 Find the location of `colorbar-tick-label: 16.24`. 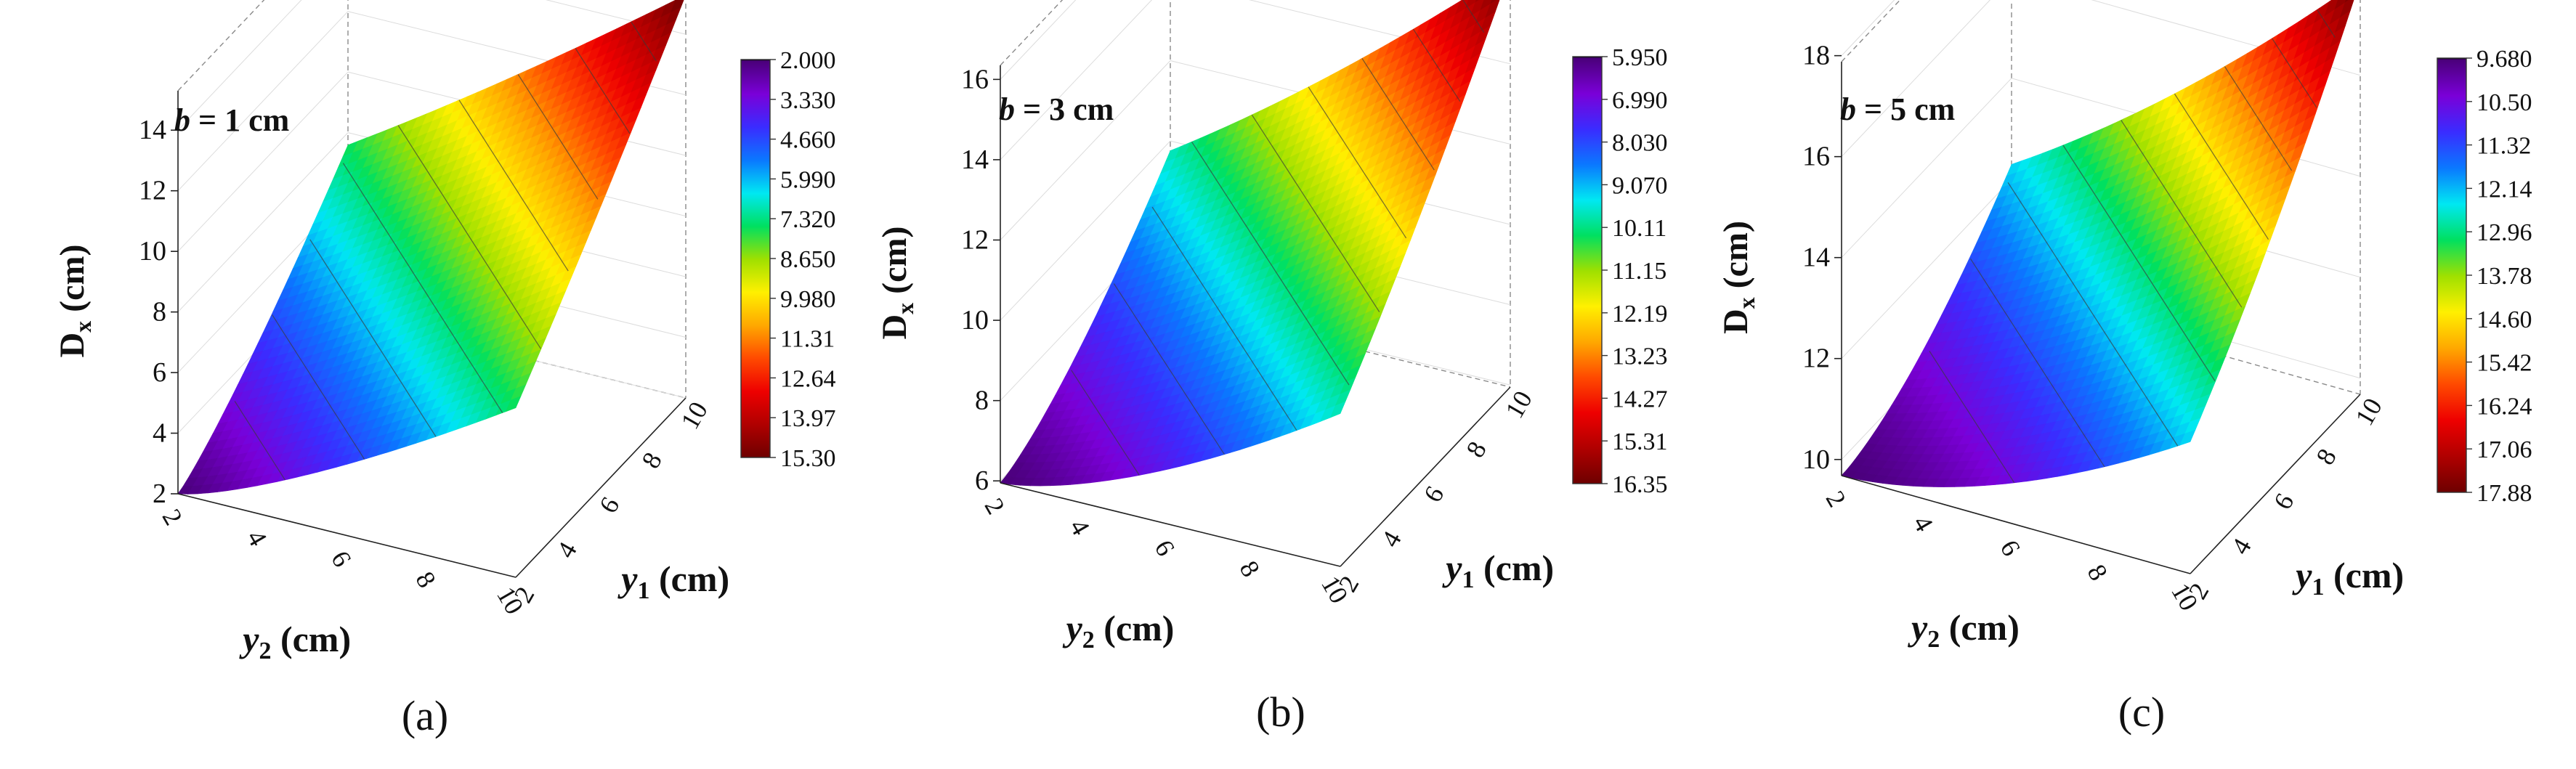

colorbar-tick-label: 16.24 is located at coordinates (2504, 406).